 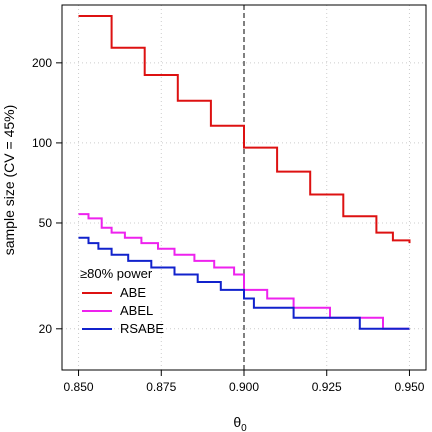 I want to click on y-axis-label: sample size (CV = 45%), so click(x=9, y=180).